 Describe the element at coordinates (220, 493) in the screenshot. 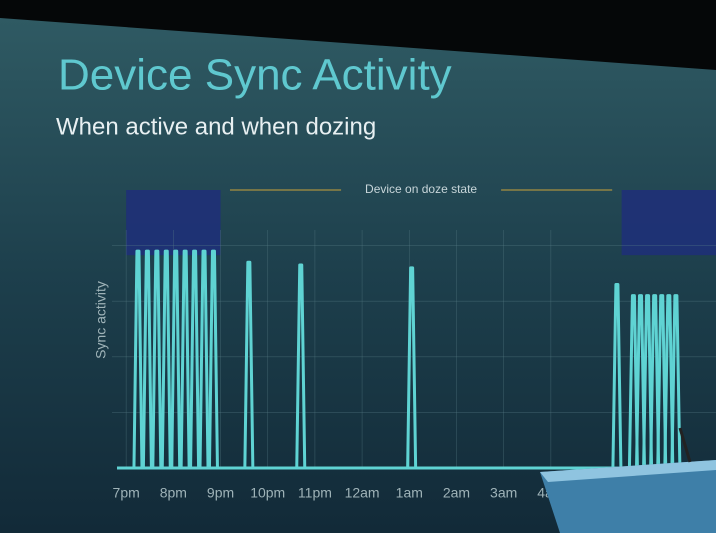

I see `x-tick-label: 9pm` at that location.